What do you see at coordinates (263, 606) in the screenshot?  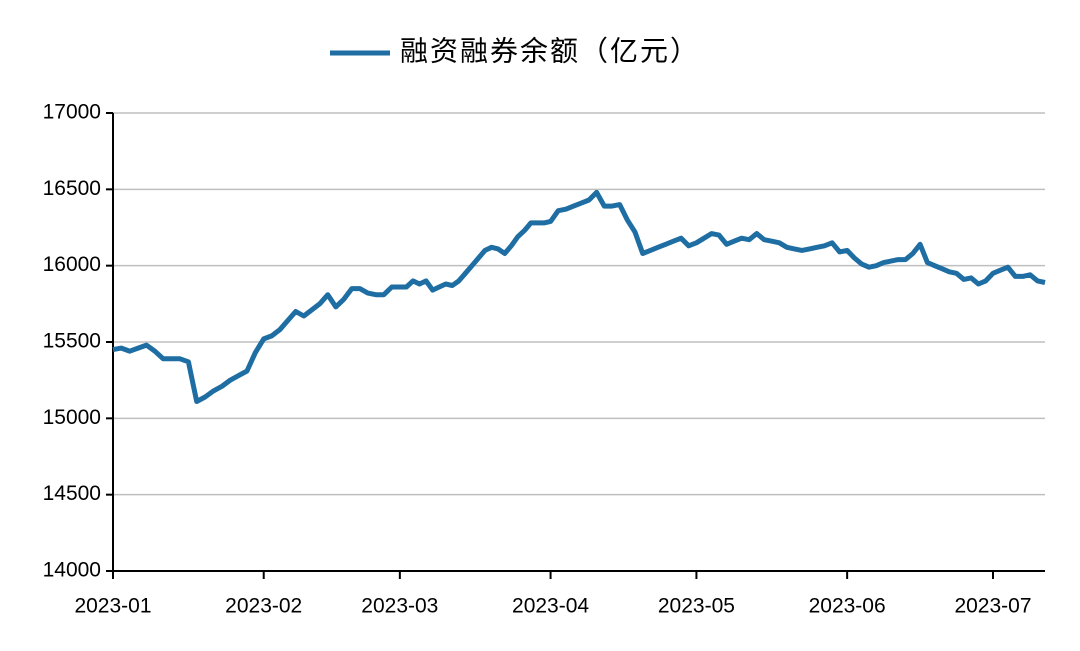 I see `x-tick-label: 2023-02` at bounding box center [263, 606].